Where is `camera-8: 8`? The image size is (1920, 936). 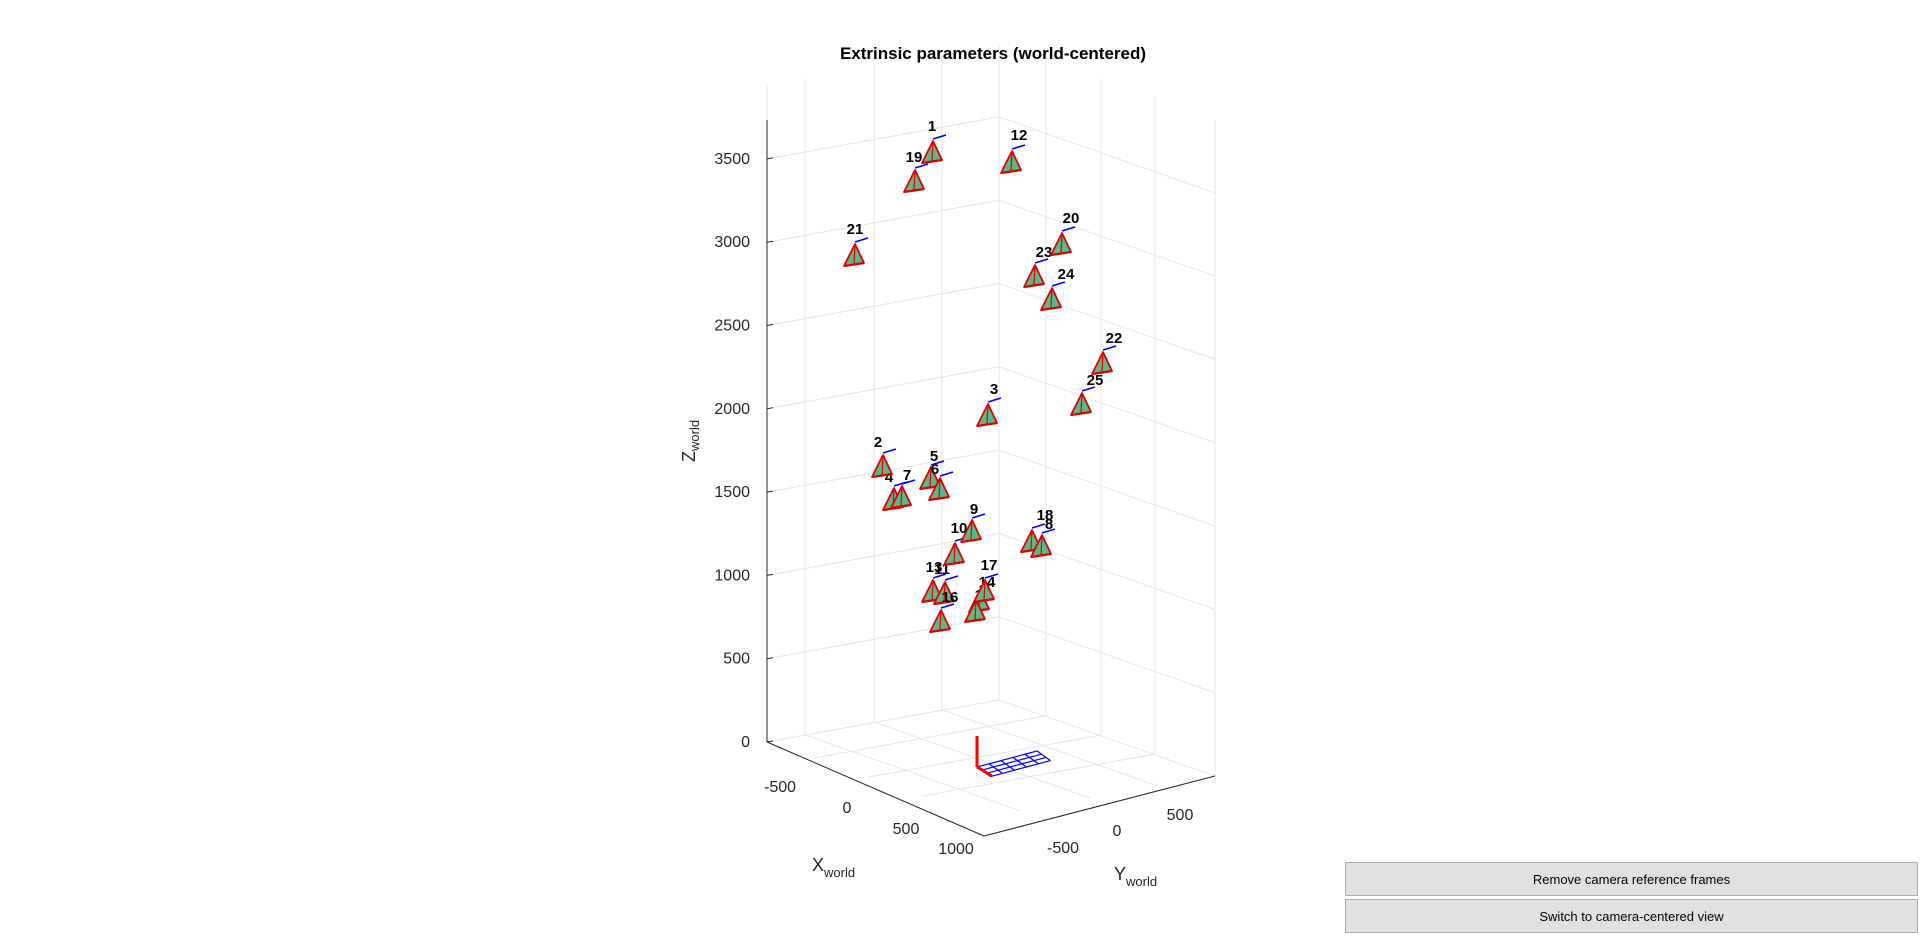
camera-8: 8 is located at coordinates (1043, 537).